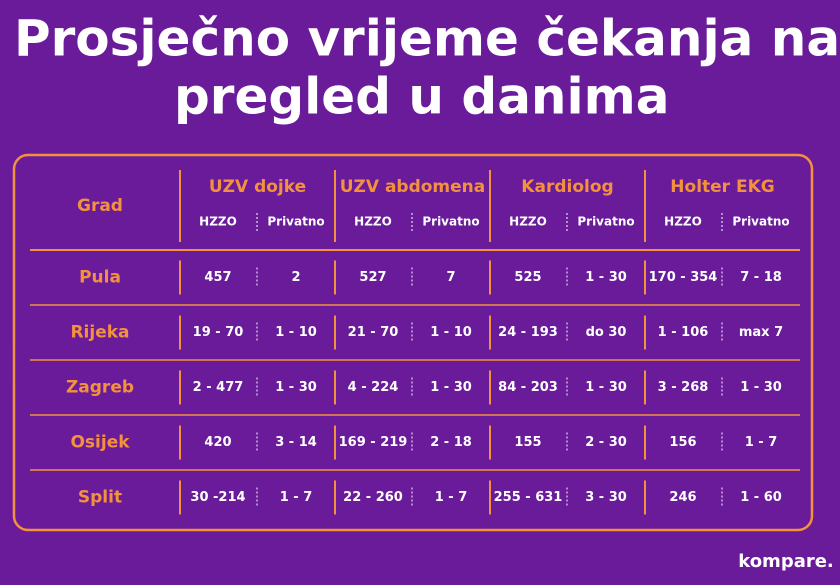 The height and width of the screenshot is (585, 840). Describe the element at coordinates (218, 332) in the screenshot. I see `cell: 19 - 70` at that location.